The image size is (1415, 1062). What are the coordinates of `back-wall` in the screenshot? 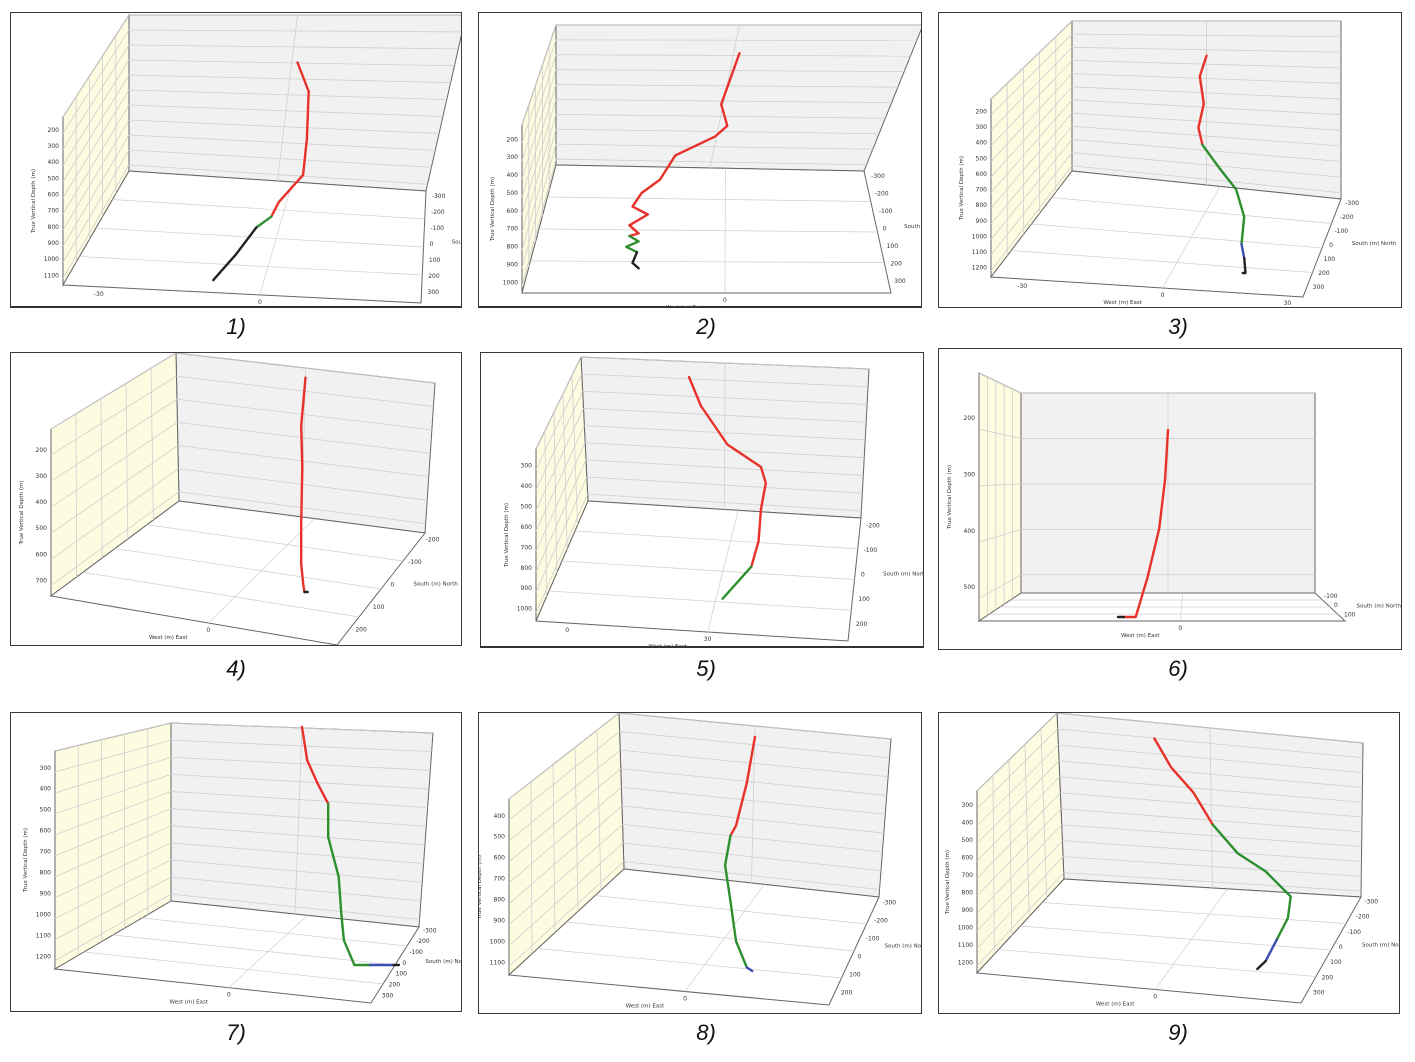 It's located at (302, 825).